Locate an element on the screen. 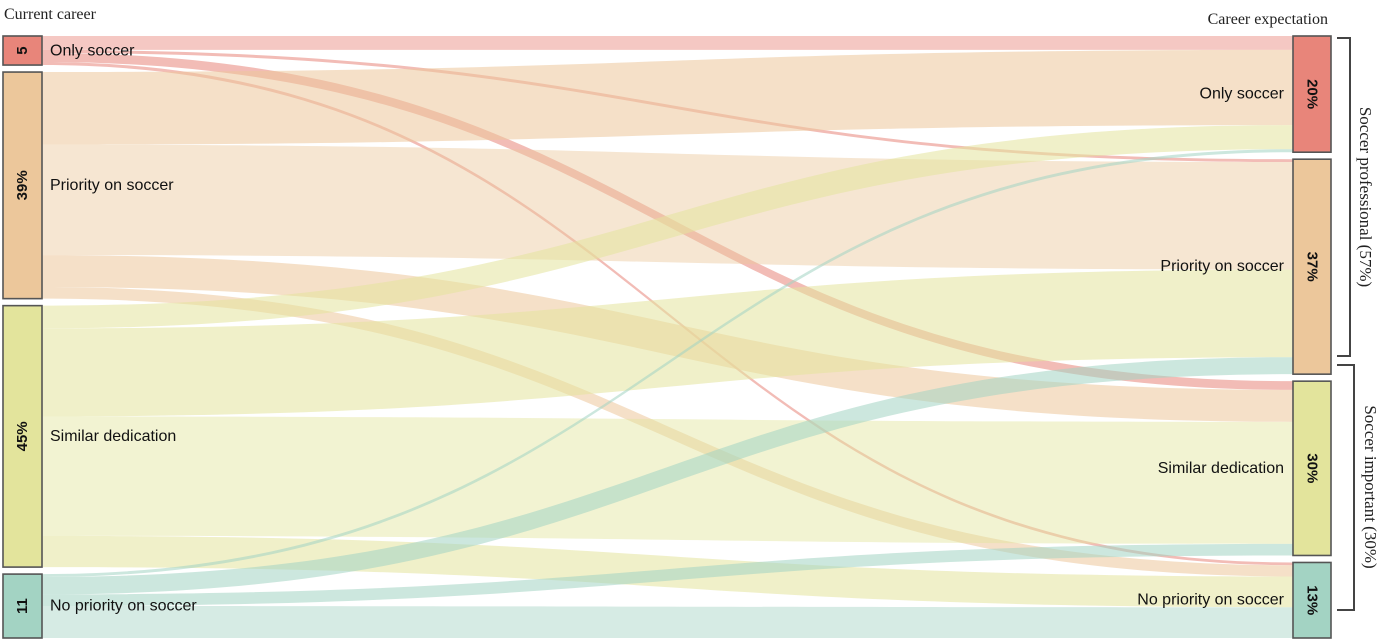  right-node-nop is located at coordinates (1312, 600).